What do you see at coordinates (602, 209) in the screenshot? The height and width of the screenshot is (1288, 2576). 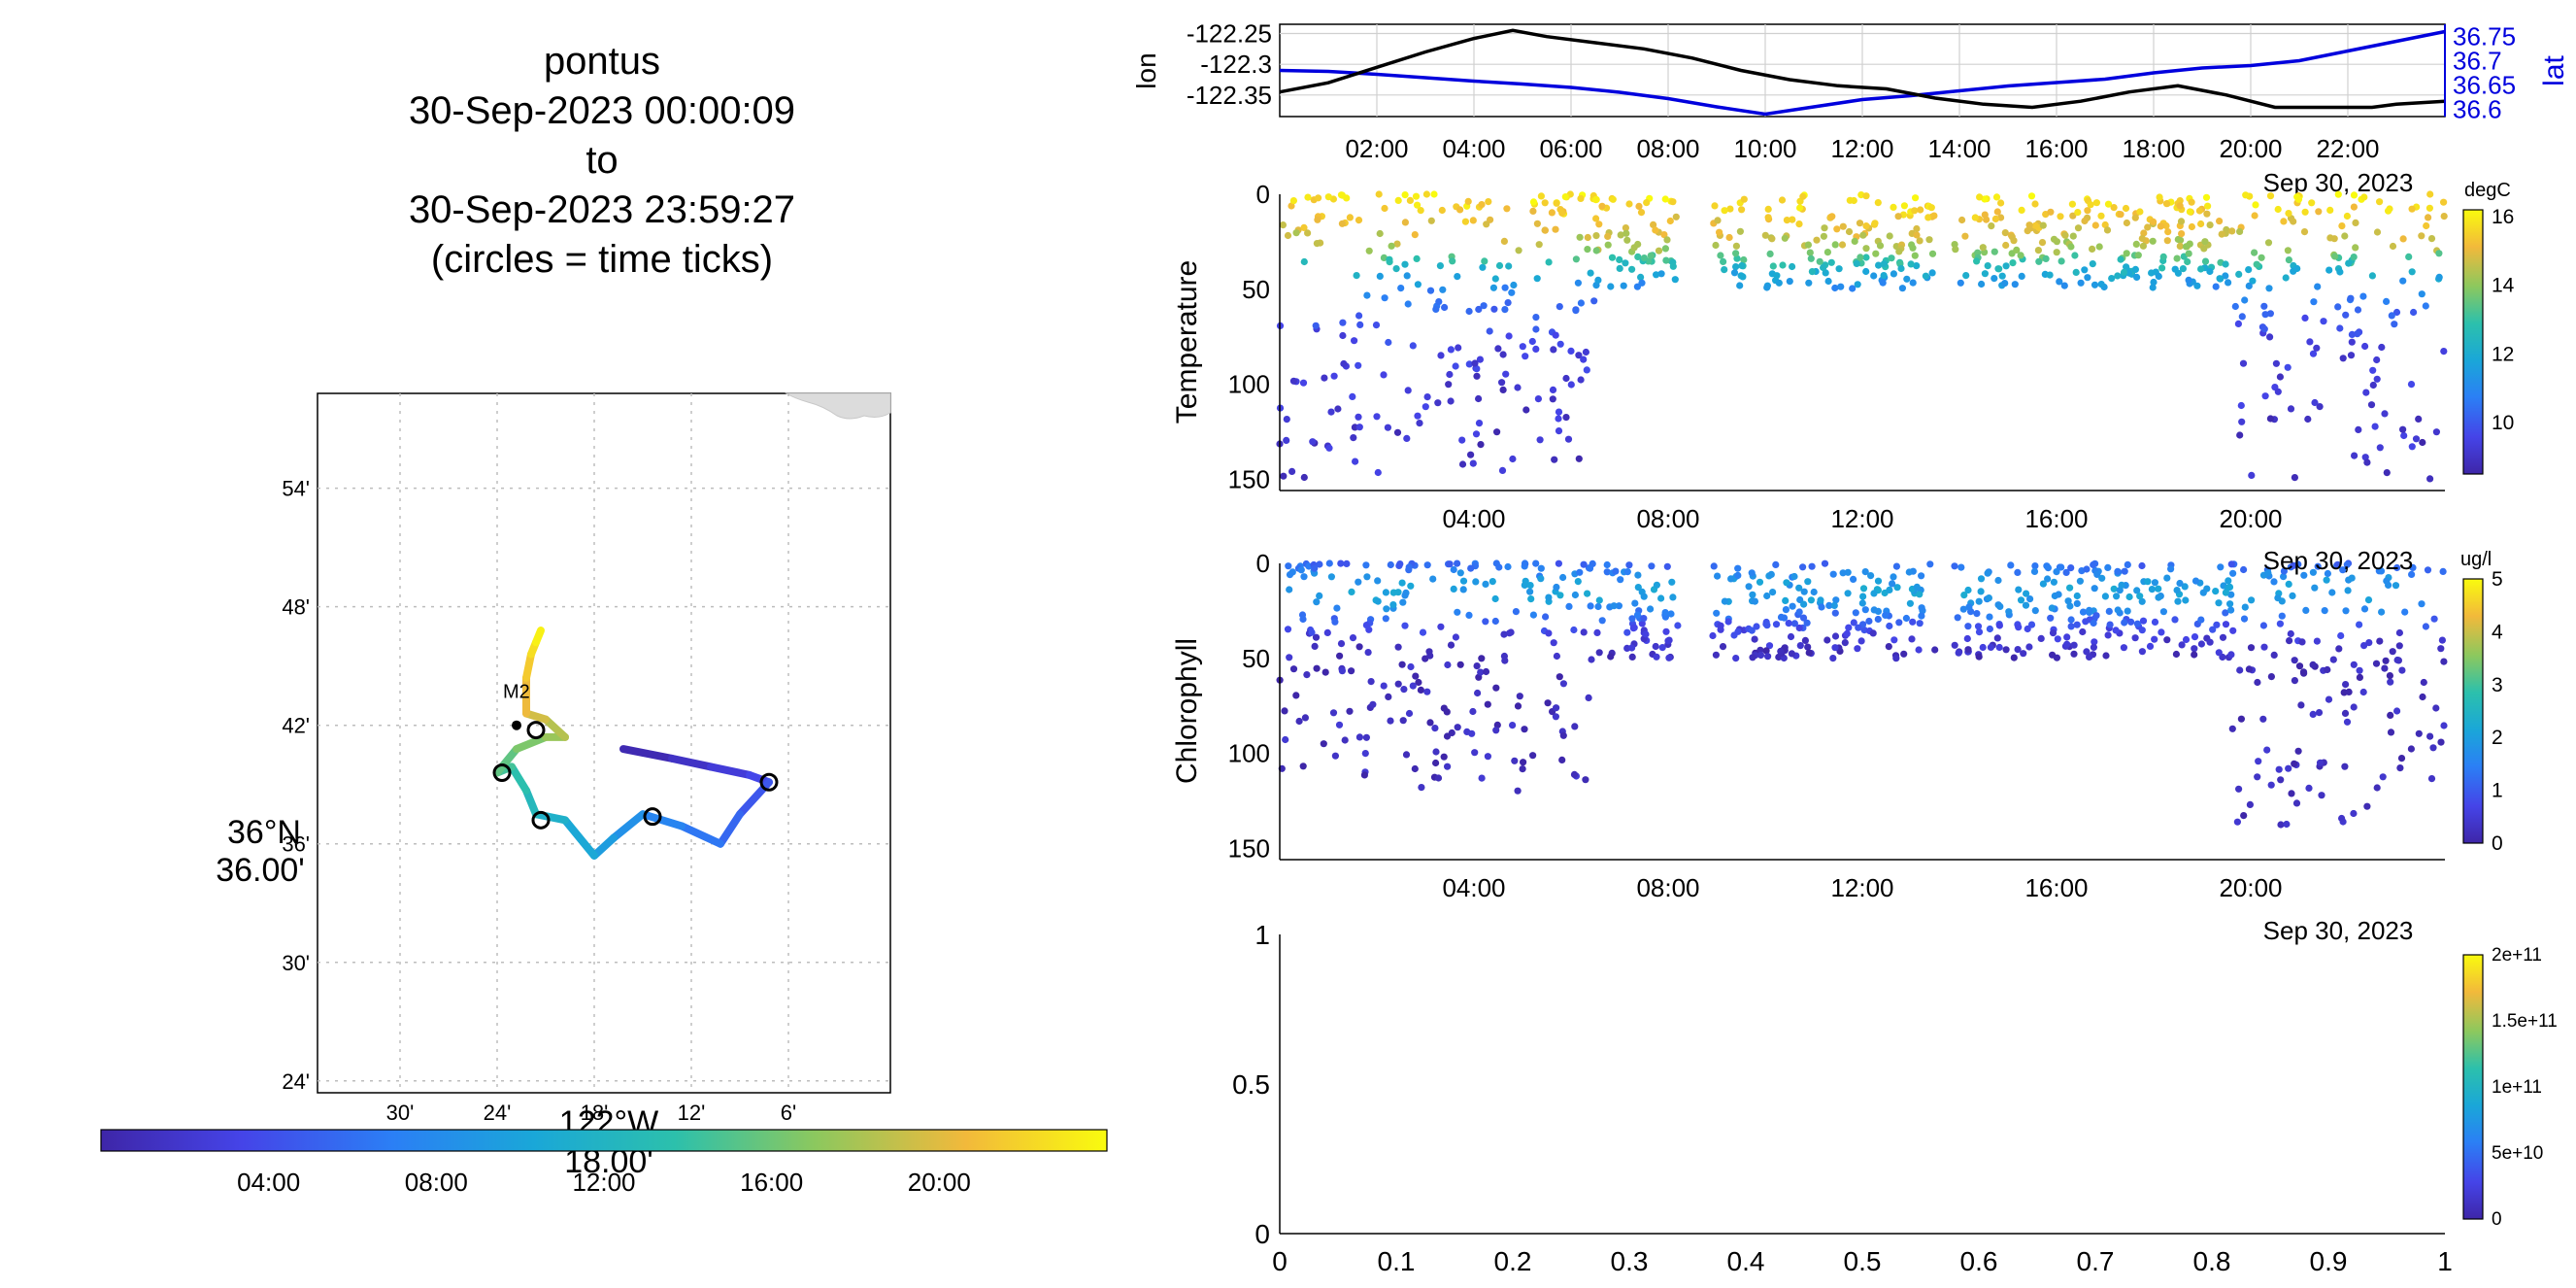 I see `title-line: 30-Sep-2023 23:59:27` at bounding box center [602, 209].